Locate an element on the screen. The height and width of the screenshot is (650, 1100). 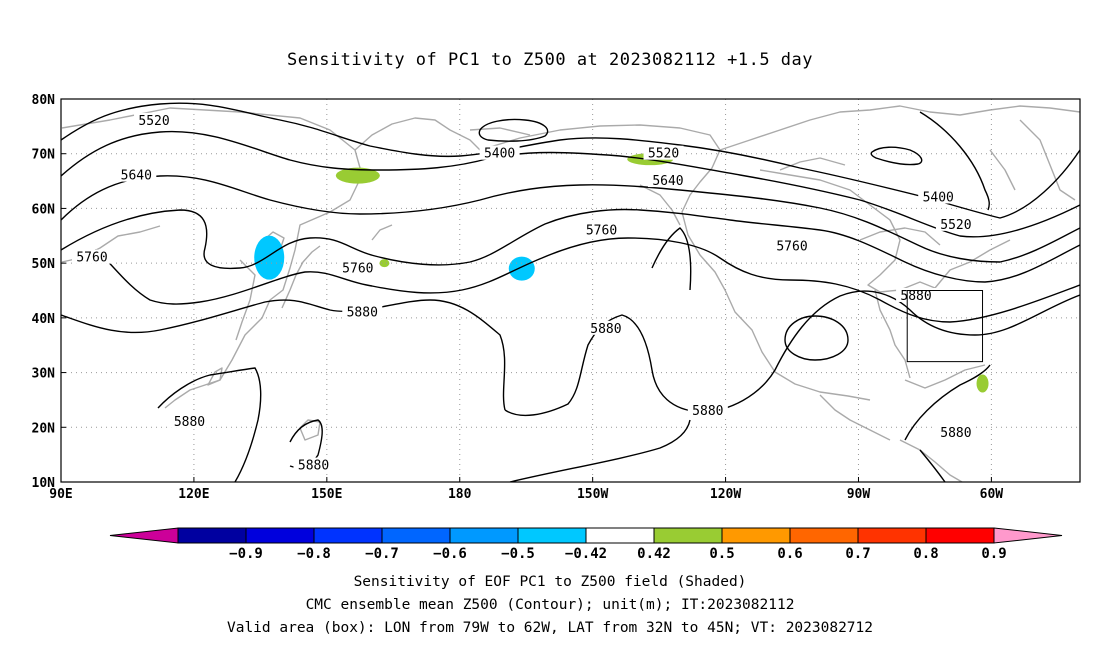
colorbar-label: 0.7 is located at coordinates (857, 554).